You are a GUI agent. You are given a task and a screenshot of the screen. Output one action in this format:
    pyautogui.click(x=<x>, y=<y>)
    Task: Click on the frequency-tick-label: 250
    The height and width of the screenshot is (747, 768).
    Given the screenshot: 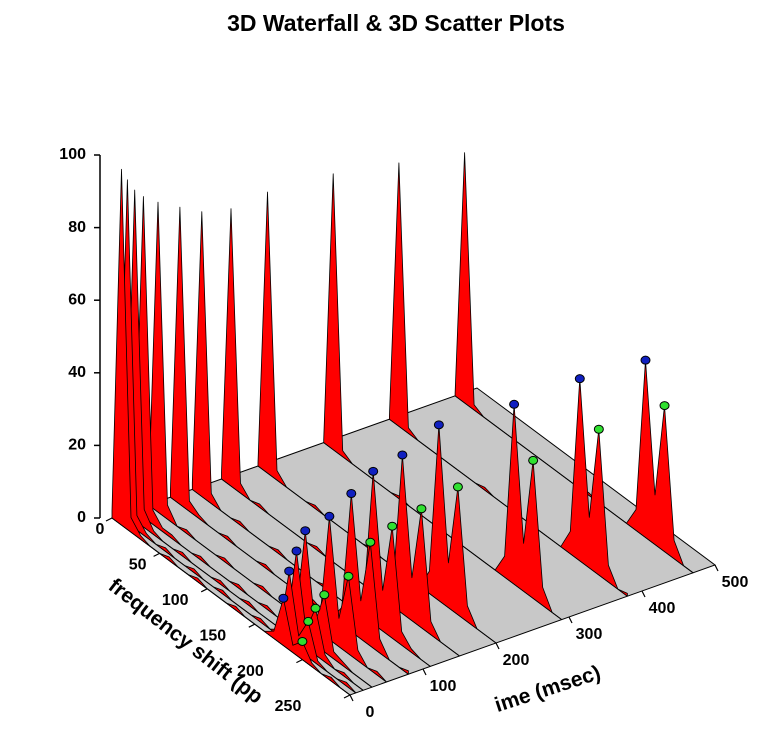 What is the action you would take?
    pyautogui.click(x=288, y=706)
    